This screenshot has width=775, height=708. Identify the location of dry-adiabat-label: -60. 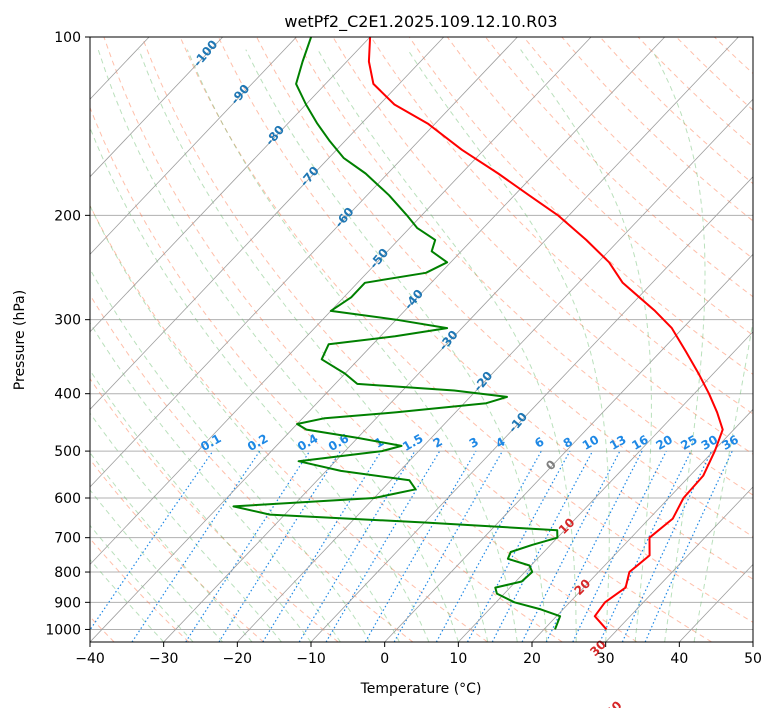
(344, 218).